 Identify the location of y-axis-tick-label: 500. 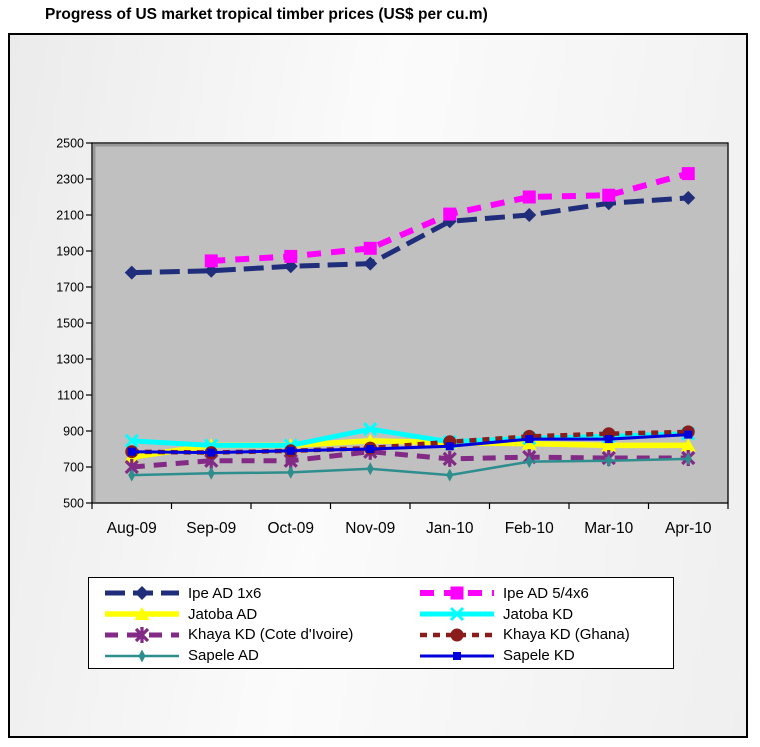
(73, 503).